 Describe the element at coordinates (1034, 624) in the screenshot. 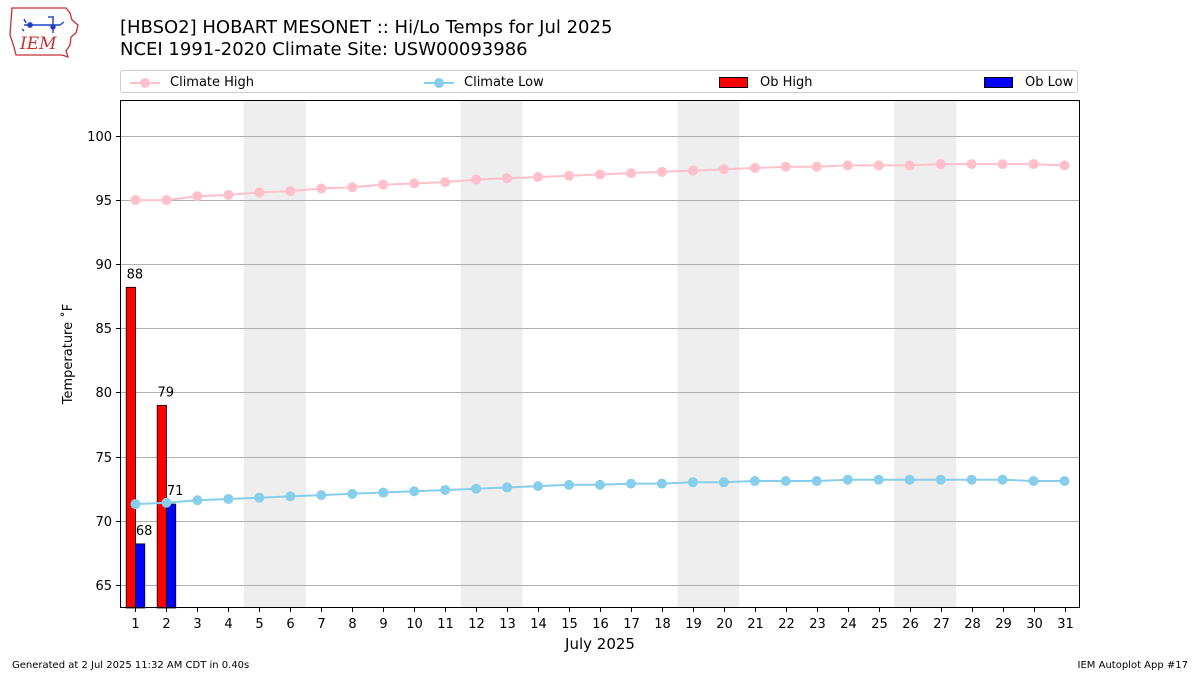

I see `x-tick-label: 30` at that location.